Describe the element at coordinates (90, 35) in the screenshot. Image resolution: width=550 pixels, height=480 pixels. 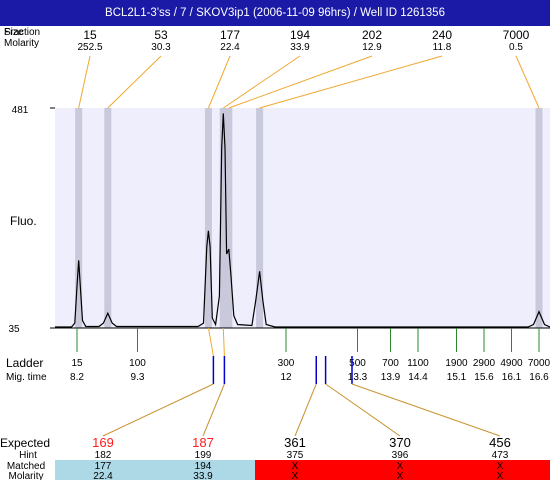
I see `peak-size-label: 15` at that location.